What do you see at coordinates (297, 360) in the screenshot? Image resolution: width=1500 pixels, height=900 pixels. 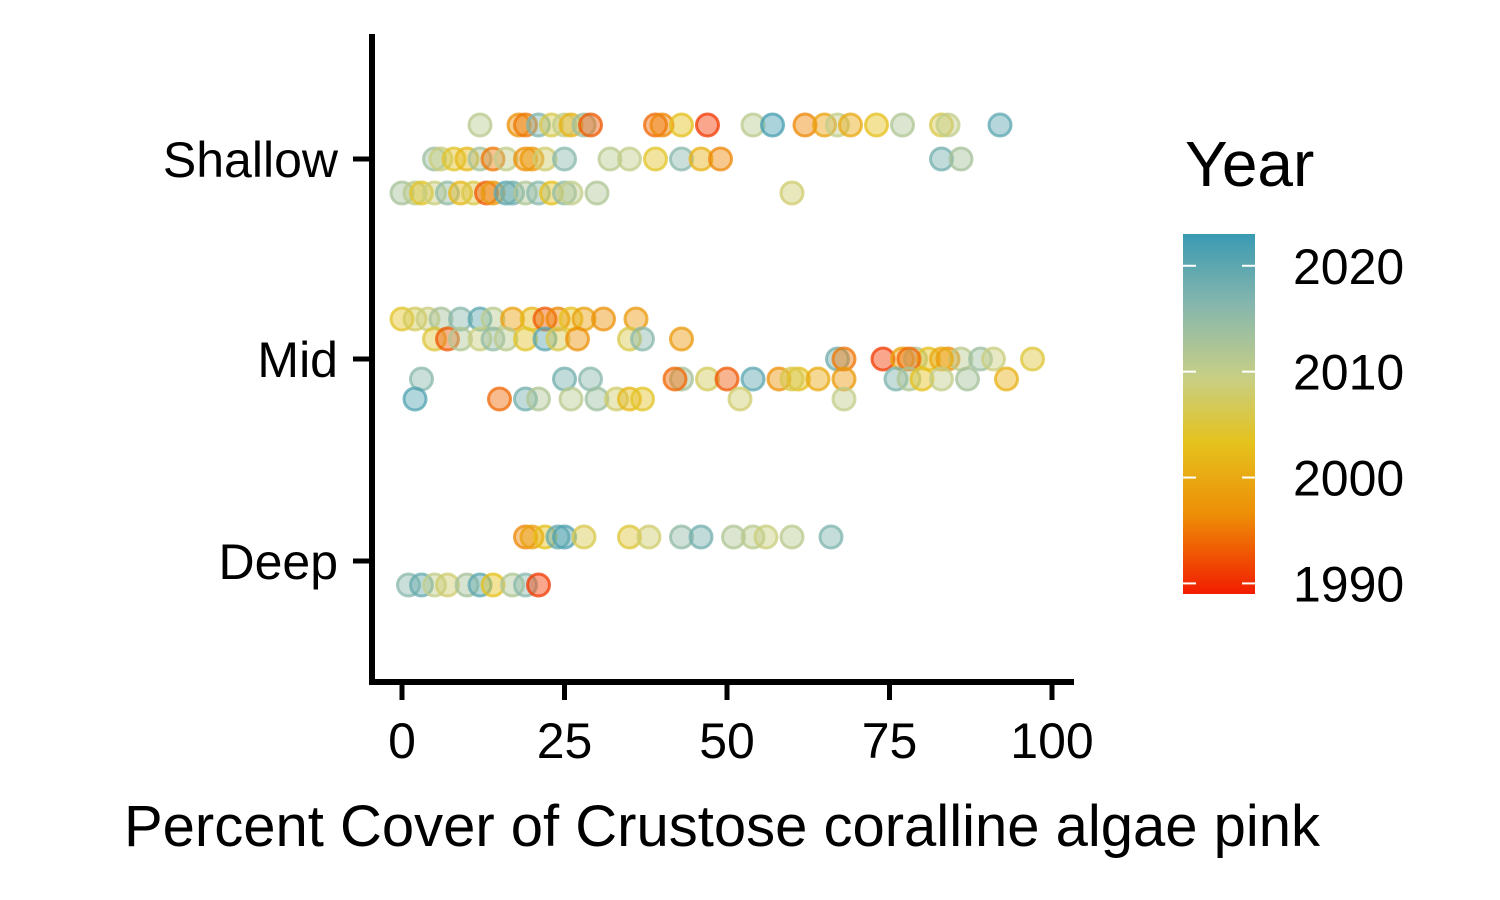 I see `y-tick-label-mid: Mid` at bounding box center [297, 360].